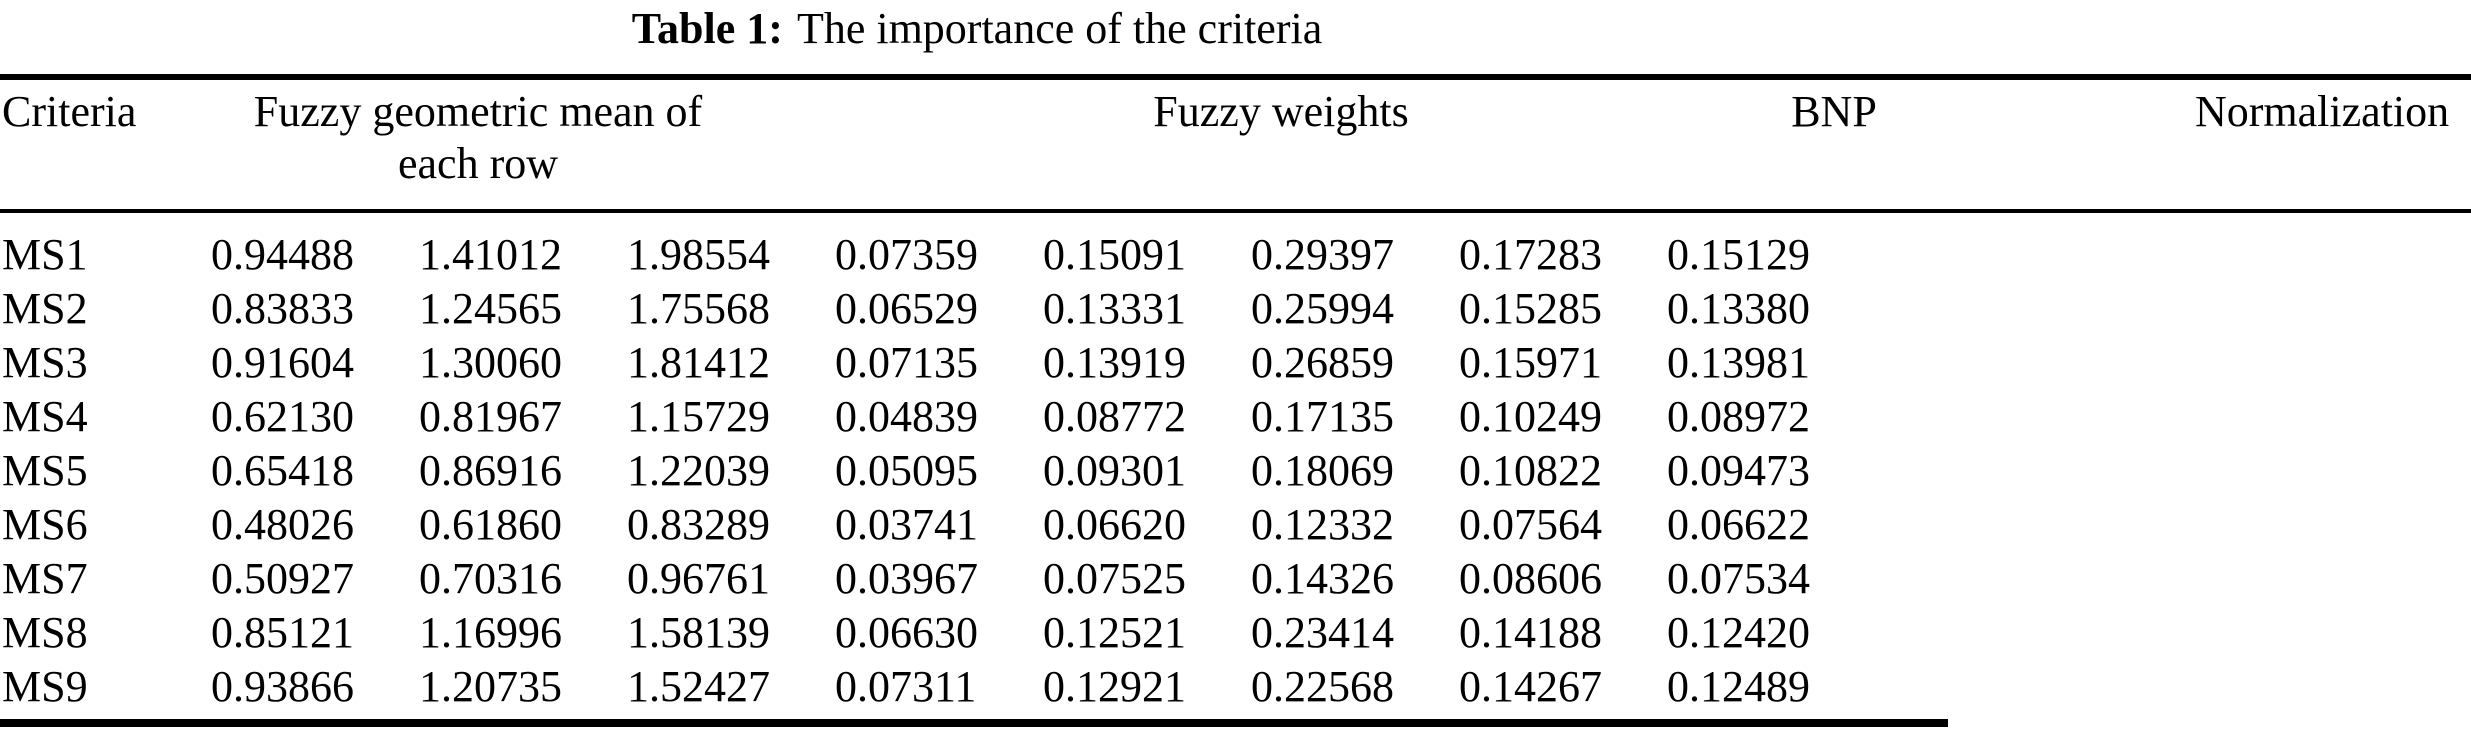 This screenshot has height=733, width=2471. What do you see at coordinates (698, 524) in the screenshot?
I see `table-cell: 0.83289` at bounding box center [698, 524].